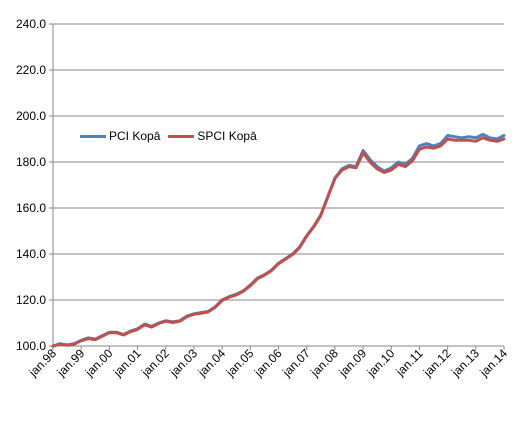 This screenshot has height=434, width=524. I want to click on y-axis-tick-labels: 100.0 120.0 140.0 160.0 180.0 200.0 220.0 240.0, so click(31, 185).